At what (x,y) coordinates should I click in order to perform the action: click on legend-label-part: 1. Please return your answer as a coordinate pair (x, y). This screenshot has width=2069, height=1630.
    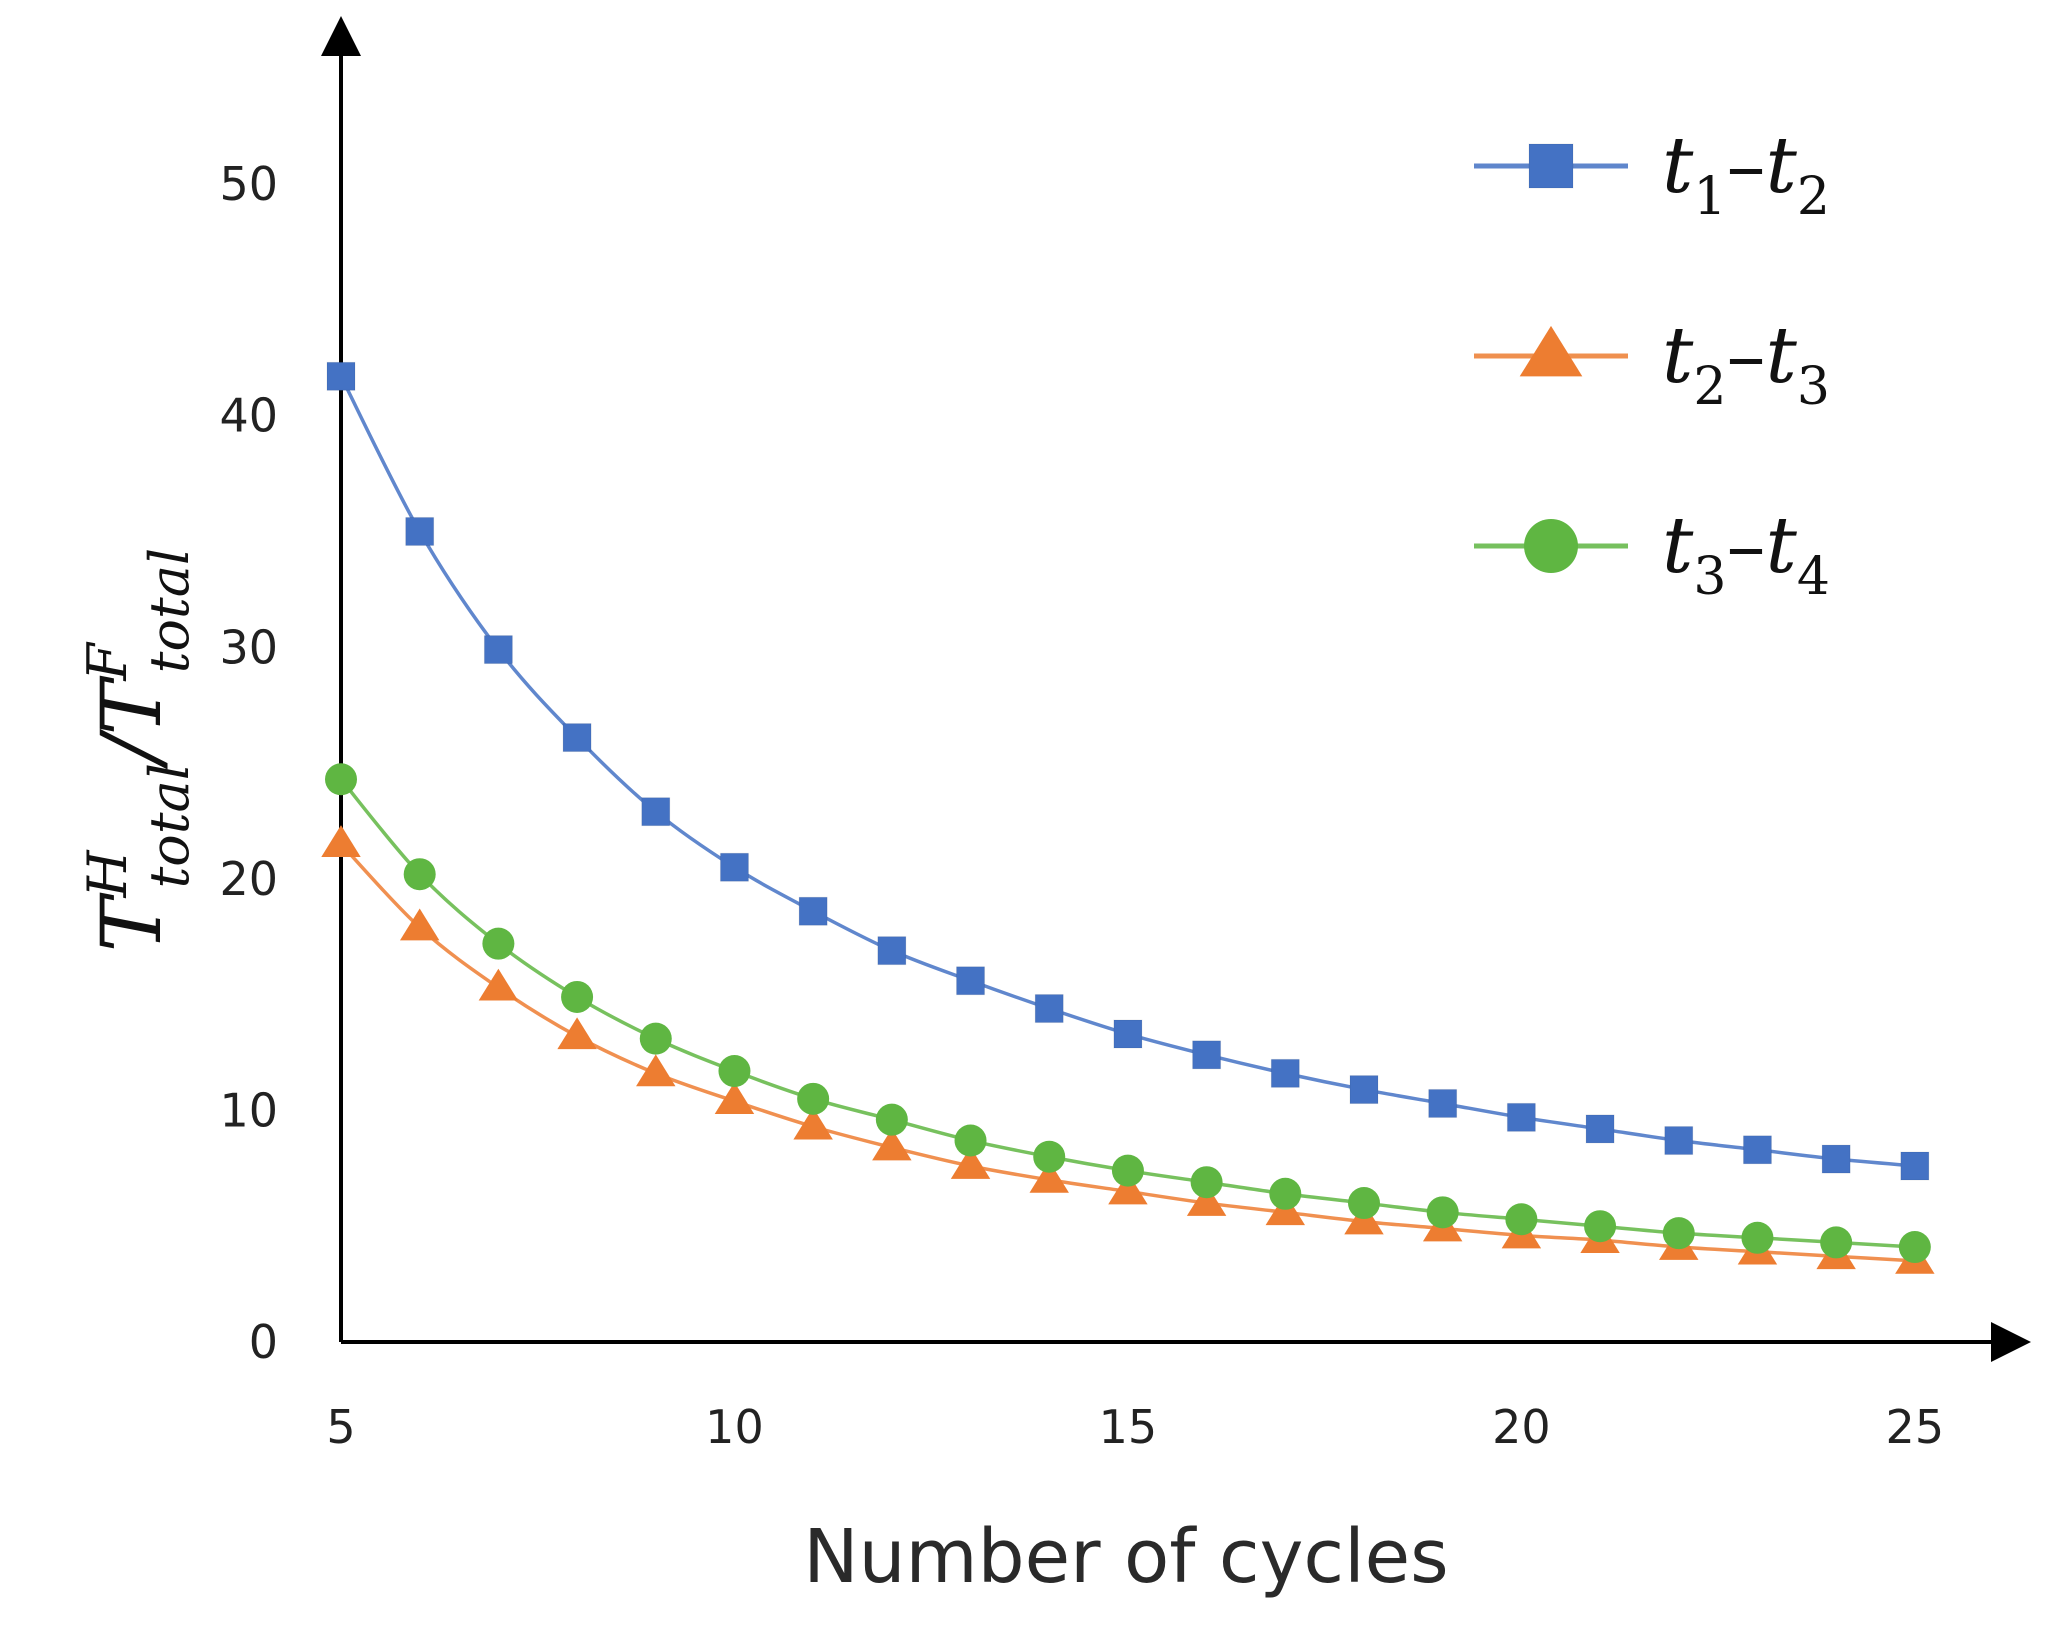
    Looking at the image, I should click on (1709, 197).